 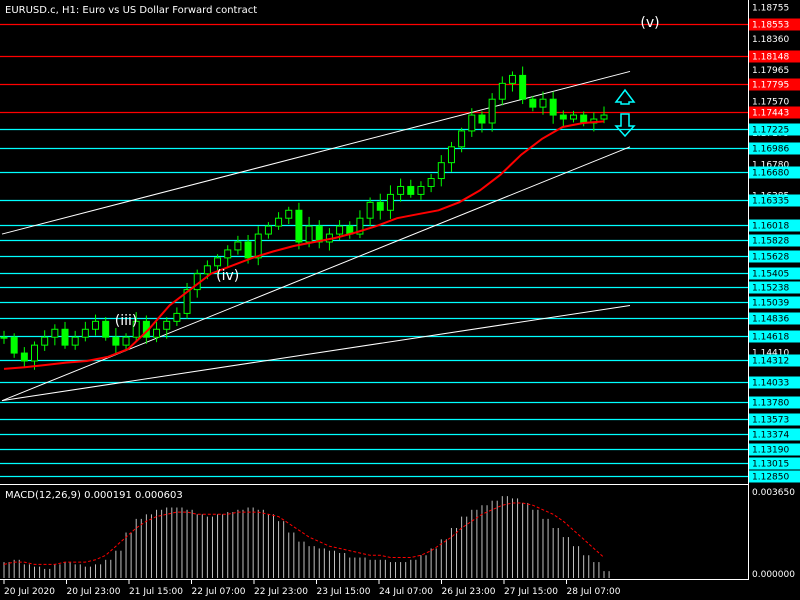 What do you see at coordinates (770, 165) in the screenshot?
I see `price-tick-5: 1.16780` at bounding box center [770, 165].